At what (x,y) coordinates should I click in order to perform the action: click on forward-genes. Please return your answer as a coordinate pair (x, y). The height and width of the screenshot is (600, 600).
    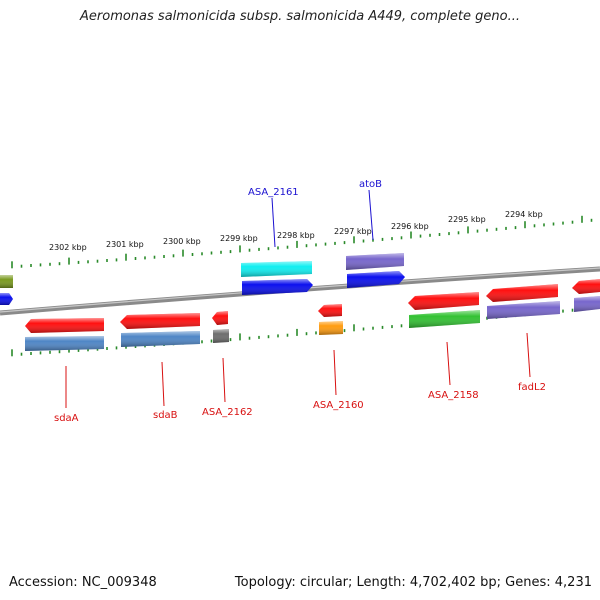
    Looking at the image, I should click on (202, 279).